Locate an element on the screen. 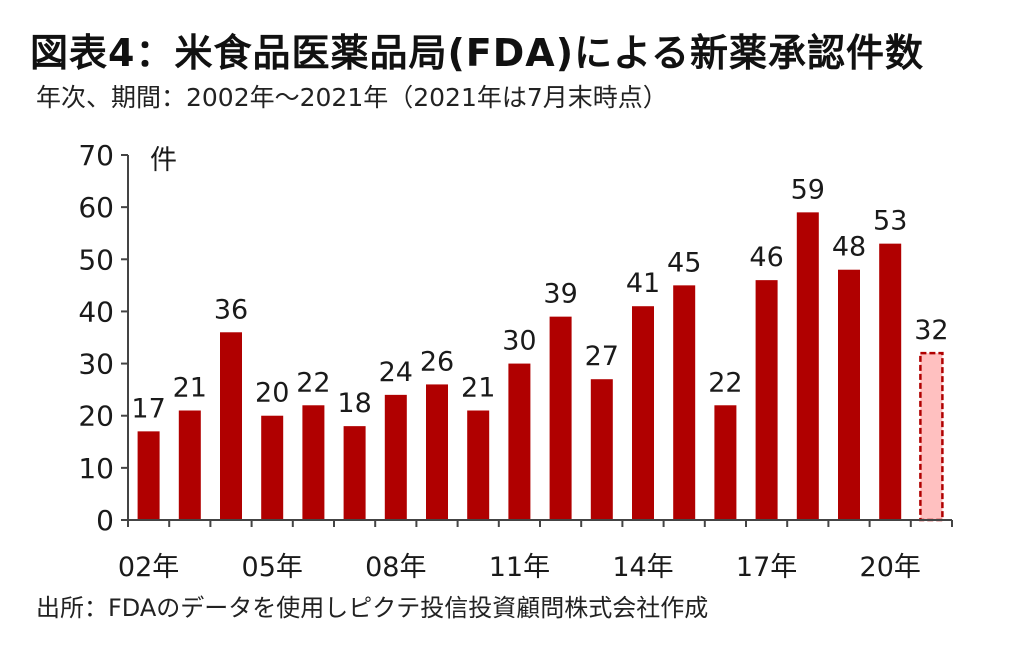 The image size is (1029, 665). chart-title: 図表4：米食品医薬品局(FDA)による新薬承認件数 is located at coordinates (477, 53).